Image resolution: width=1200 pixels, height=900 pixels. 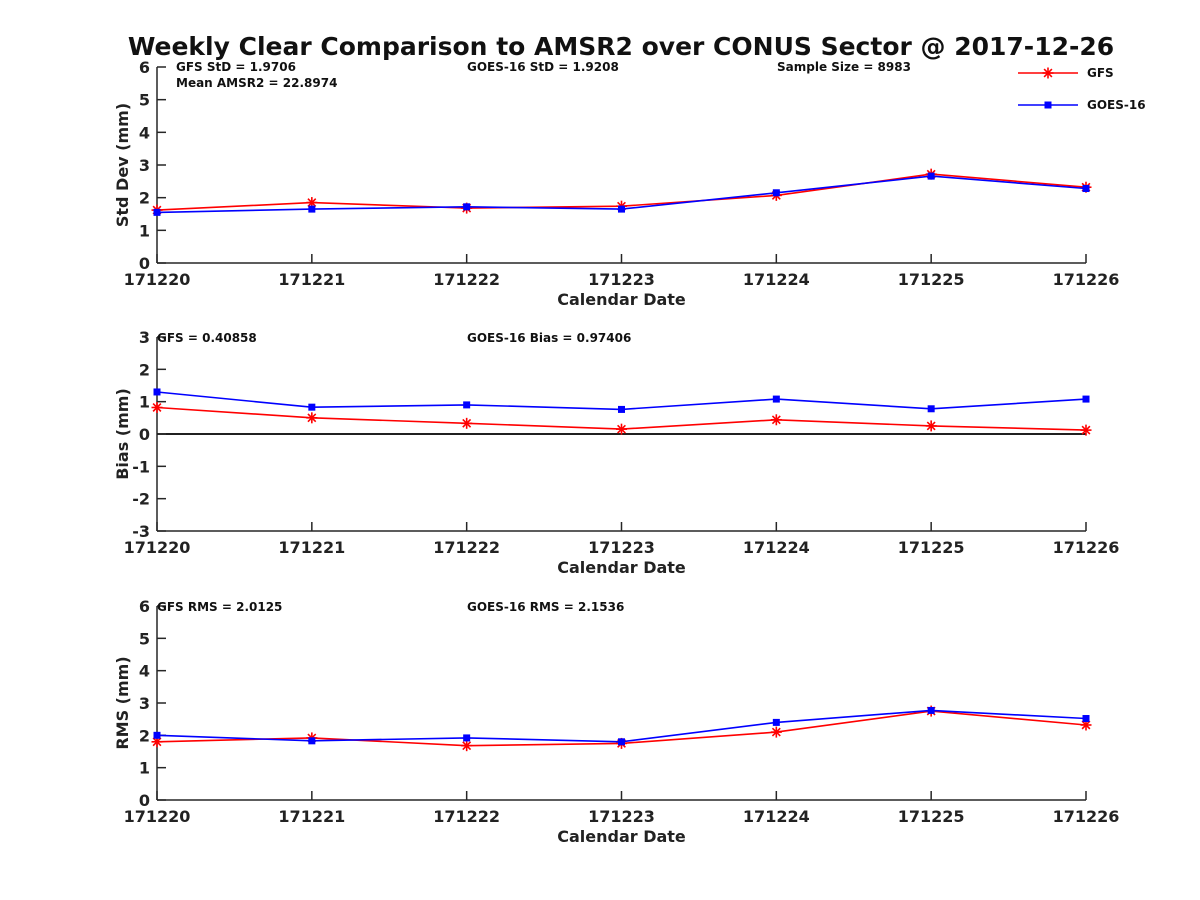 What do you see at coordinates (141, 466) in the screenshot?
I see `y-tick-label: -1` at bounding box center [141, 466].